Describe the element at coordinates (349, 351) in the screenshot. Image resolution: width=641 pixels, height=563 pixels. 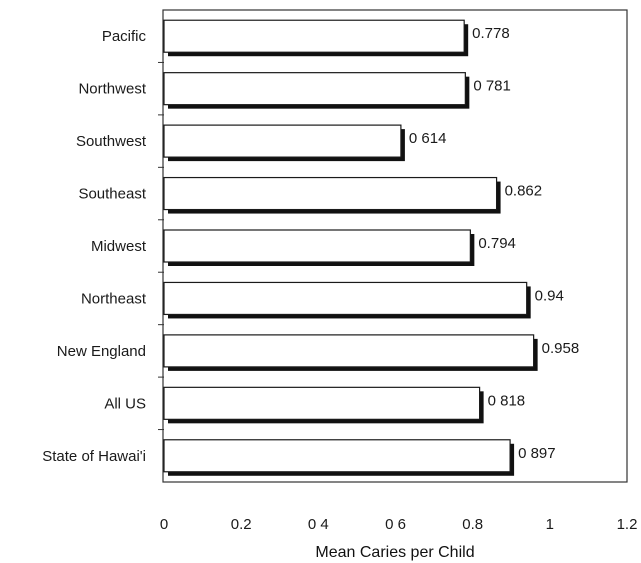
I see `bar-new-england` at that location.